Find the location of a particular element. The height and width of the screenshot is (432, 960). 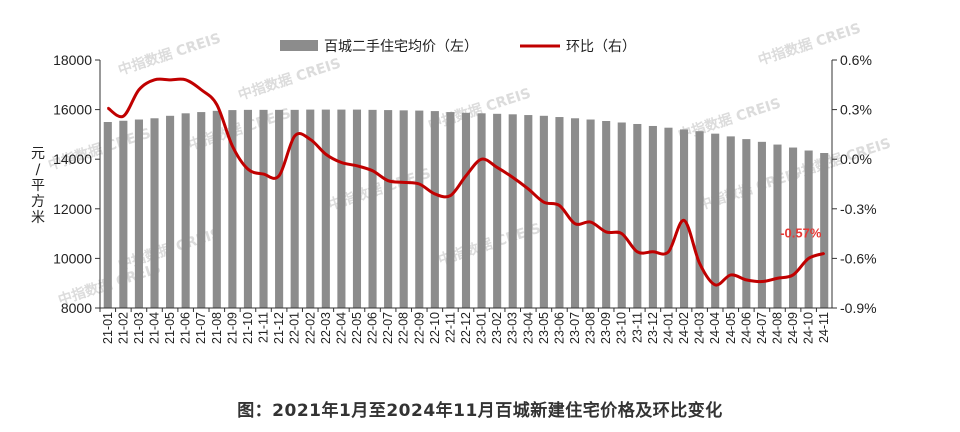

watermark-text: 中指数据 CREIS is located at coordinates (169, 54).